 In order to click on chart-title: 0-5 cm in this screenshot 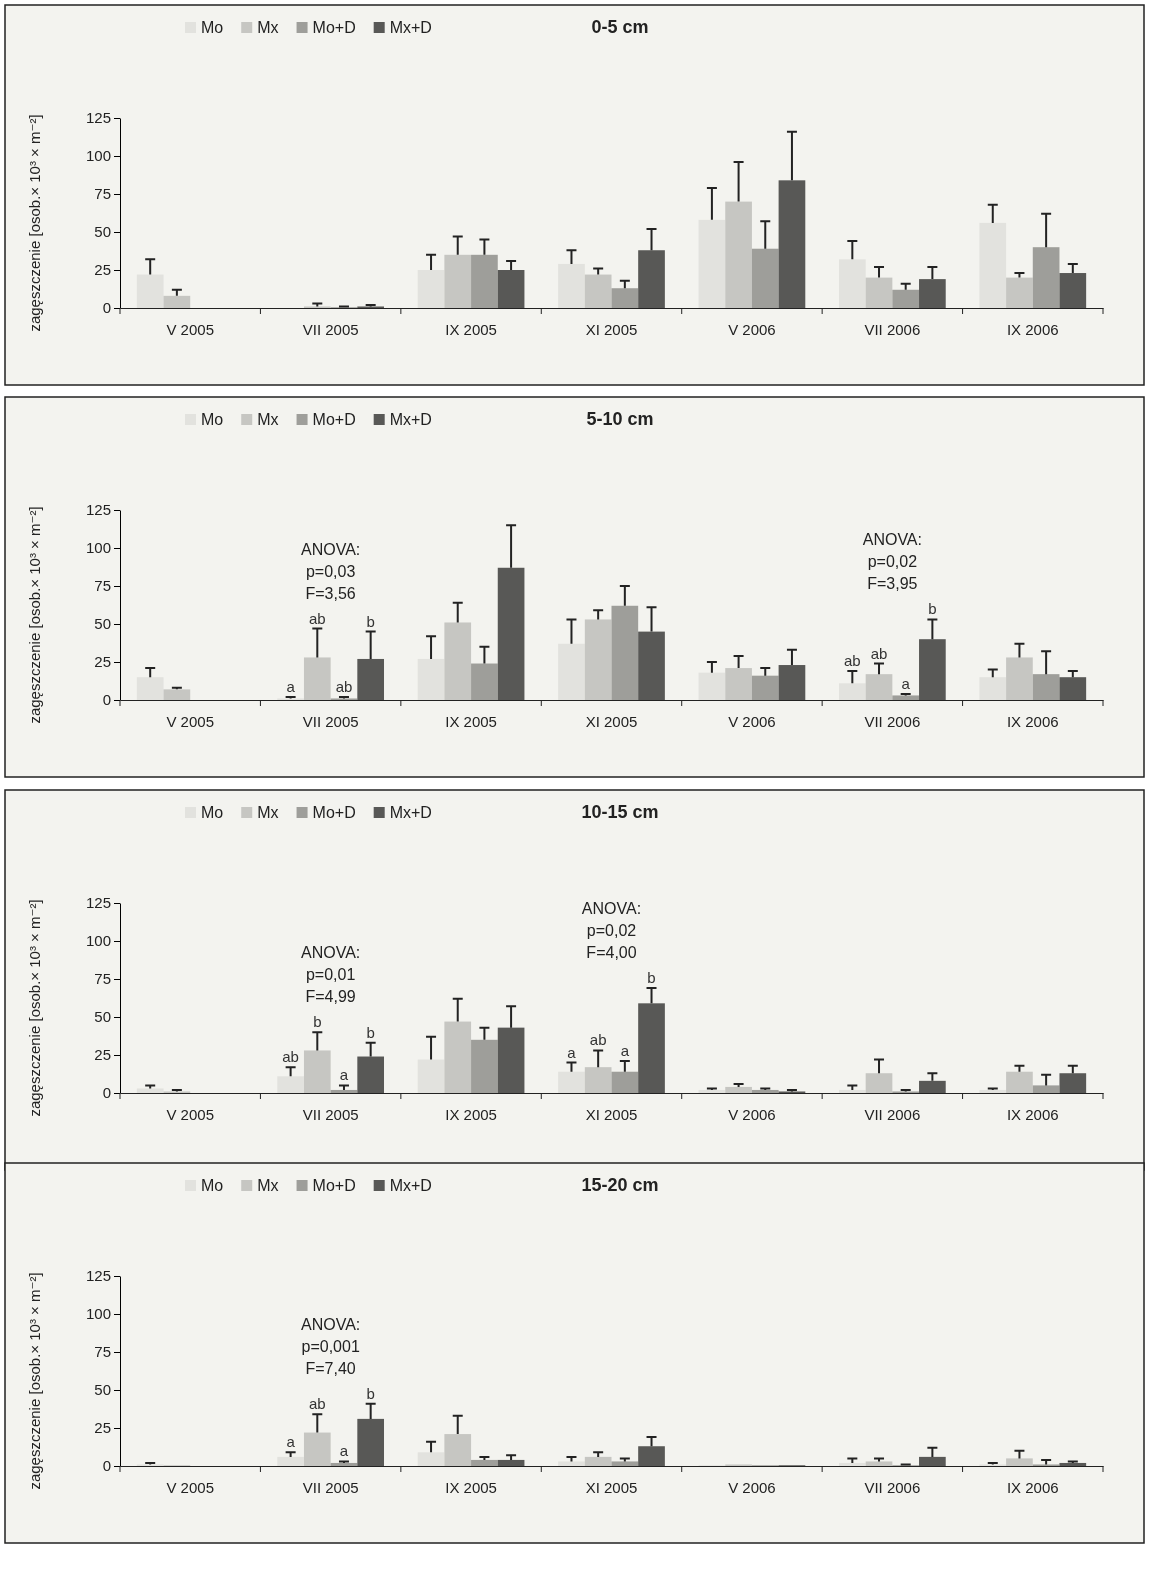, I will do `click(620, 27)`.